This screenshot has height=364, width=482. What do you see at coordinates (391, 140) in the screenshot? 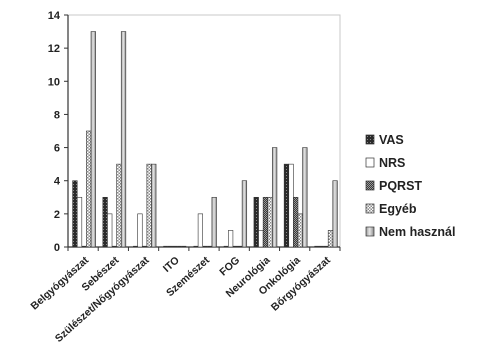
I see `legend-label: VAS` at bounding box center [391, 140].